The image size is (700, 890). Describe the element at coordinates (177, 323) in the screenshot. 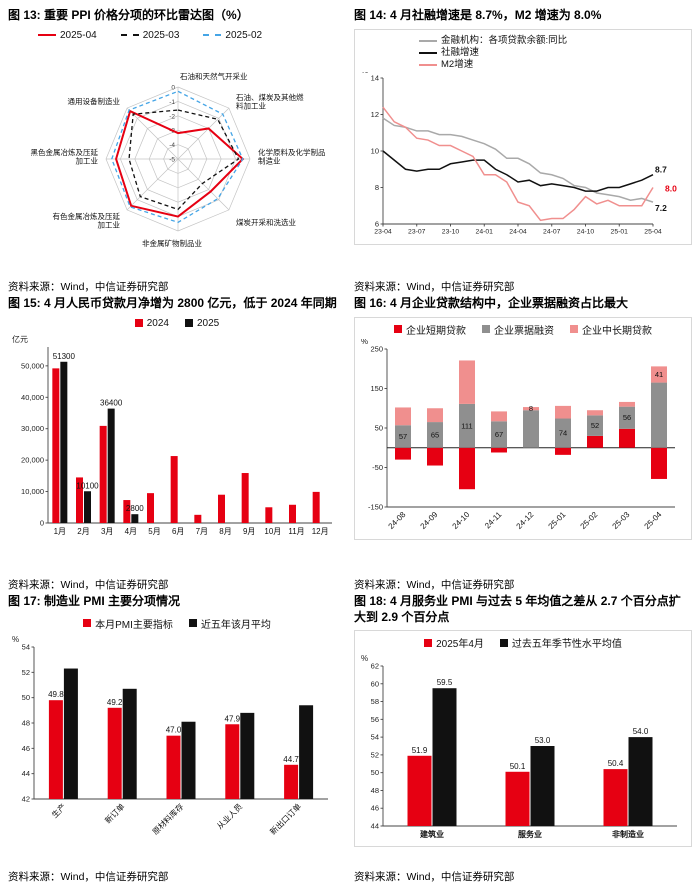

I see `fig15-legend: 2024 2025` at that location.